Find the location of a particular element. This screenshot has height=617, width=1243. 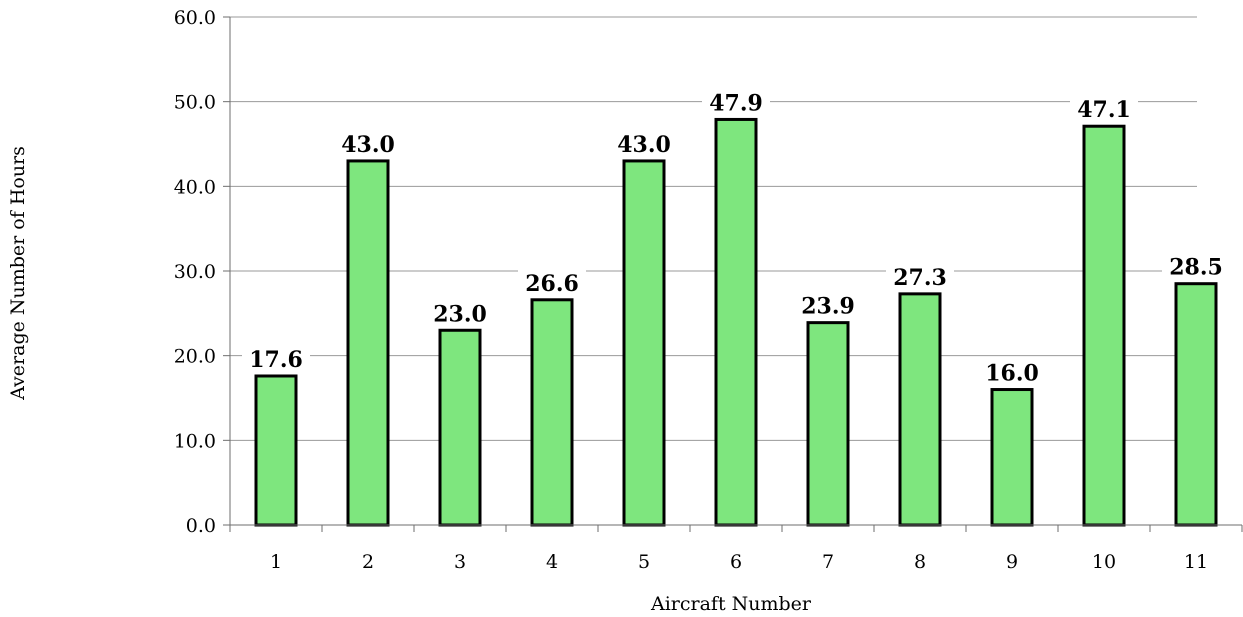

data-label: 47.9 is located at coordinates (736, 103).